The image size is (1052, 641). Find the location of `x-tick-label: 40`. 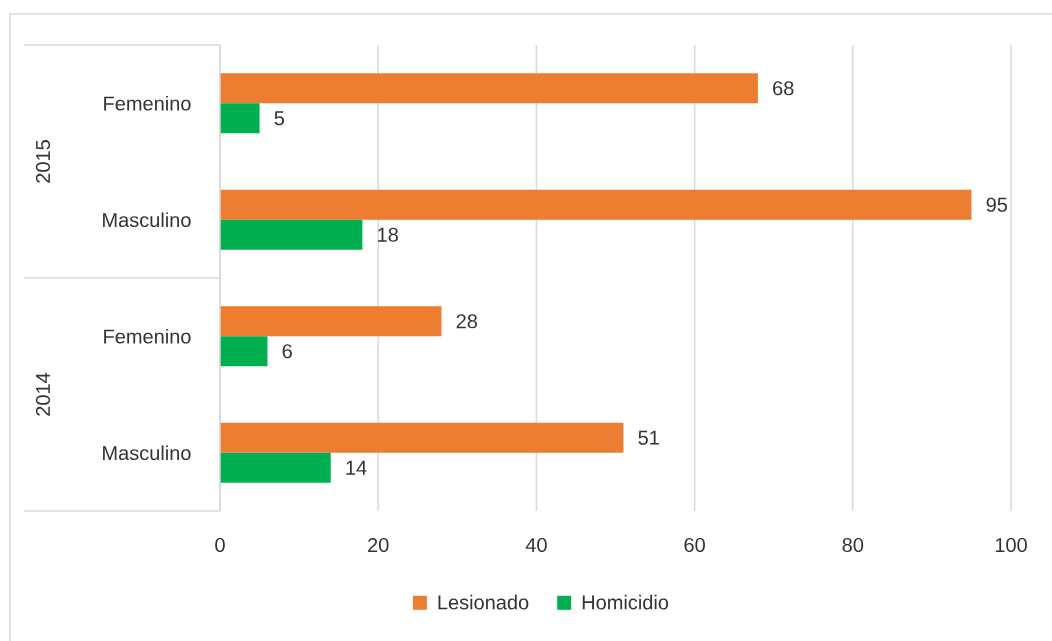

x-tick-label: 40 is located at coordinates (536, 545).